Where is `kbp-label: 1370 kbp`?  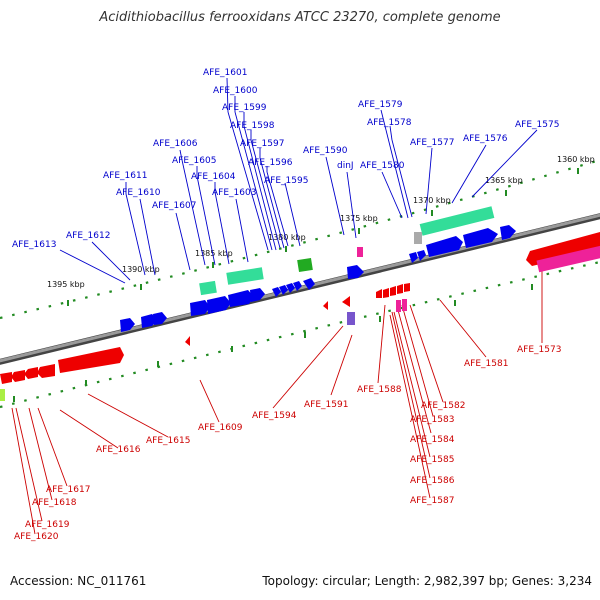
kbp-label: 1370 kbp is located at coordinates (432, 200).